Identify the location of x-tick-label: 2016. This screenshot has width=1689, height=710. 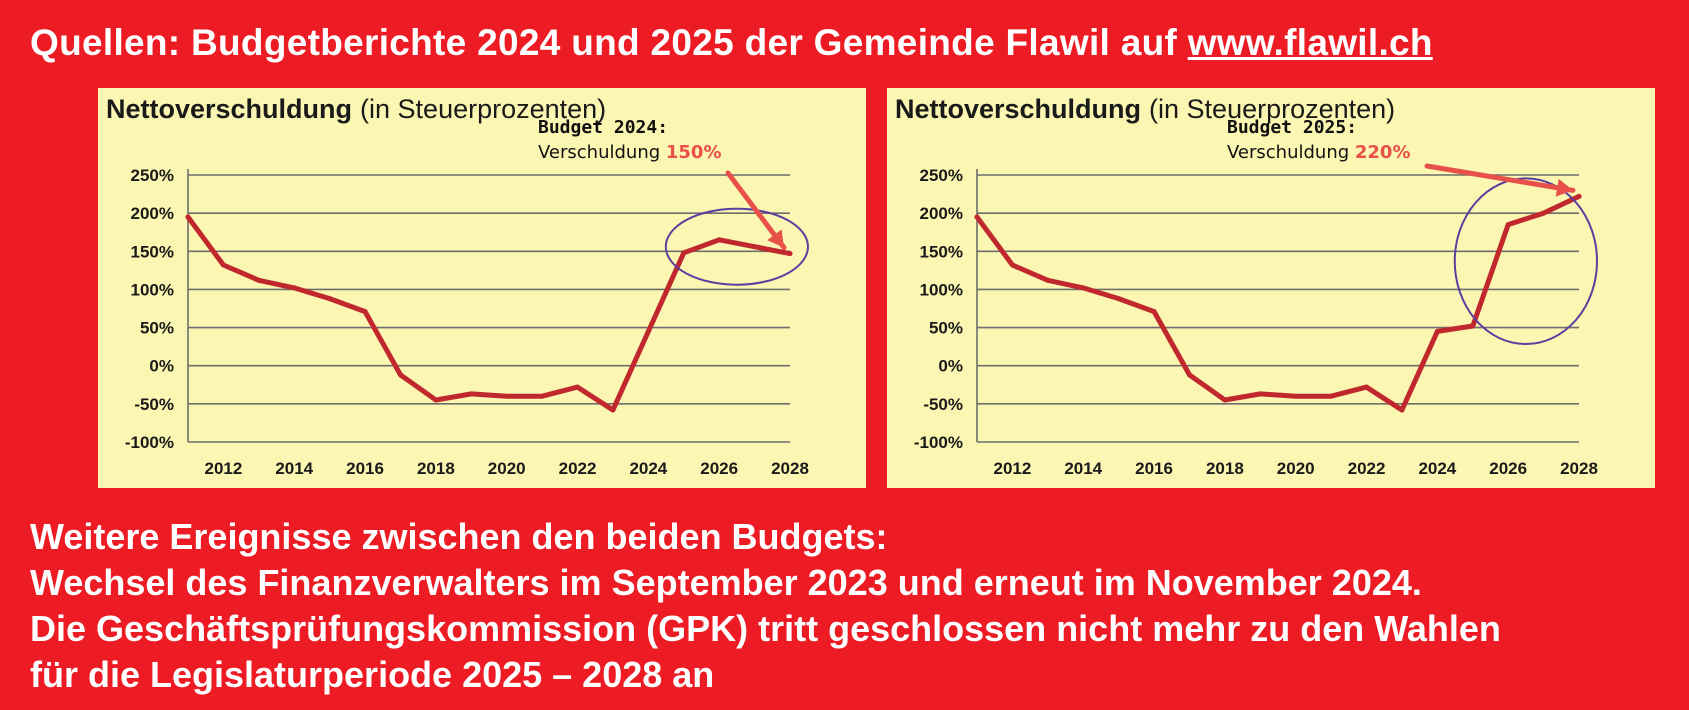
(365, 468).